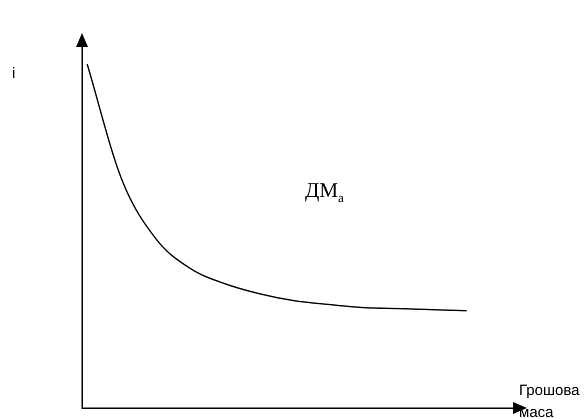 Image resolution: width=584 pixels, height=419 pixels. Describe the element at coordinates (14, 73) in the screenshot. I see `y-axis-title: i` at that location.